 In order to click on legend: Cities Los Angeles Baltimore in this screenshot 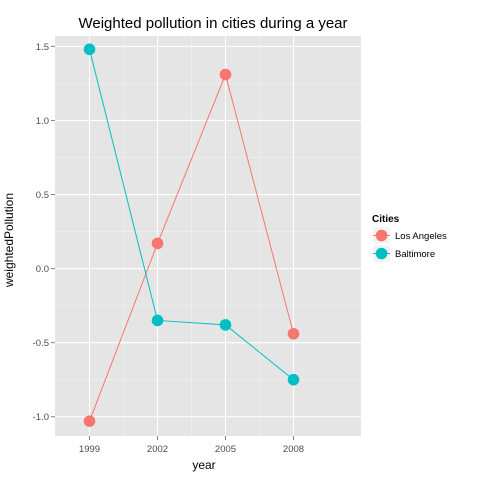, I will do `click(409, 238)`.